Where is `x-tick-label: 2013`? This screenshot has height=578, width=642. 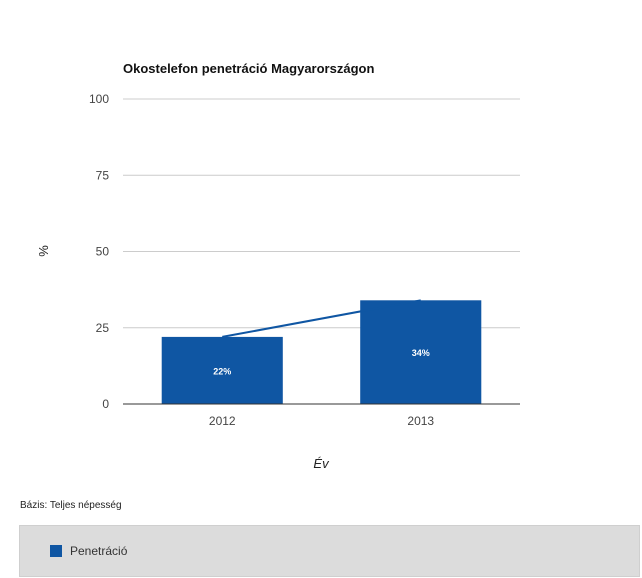
x-tick-label: 2013 is located at coordinates (420, 421).